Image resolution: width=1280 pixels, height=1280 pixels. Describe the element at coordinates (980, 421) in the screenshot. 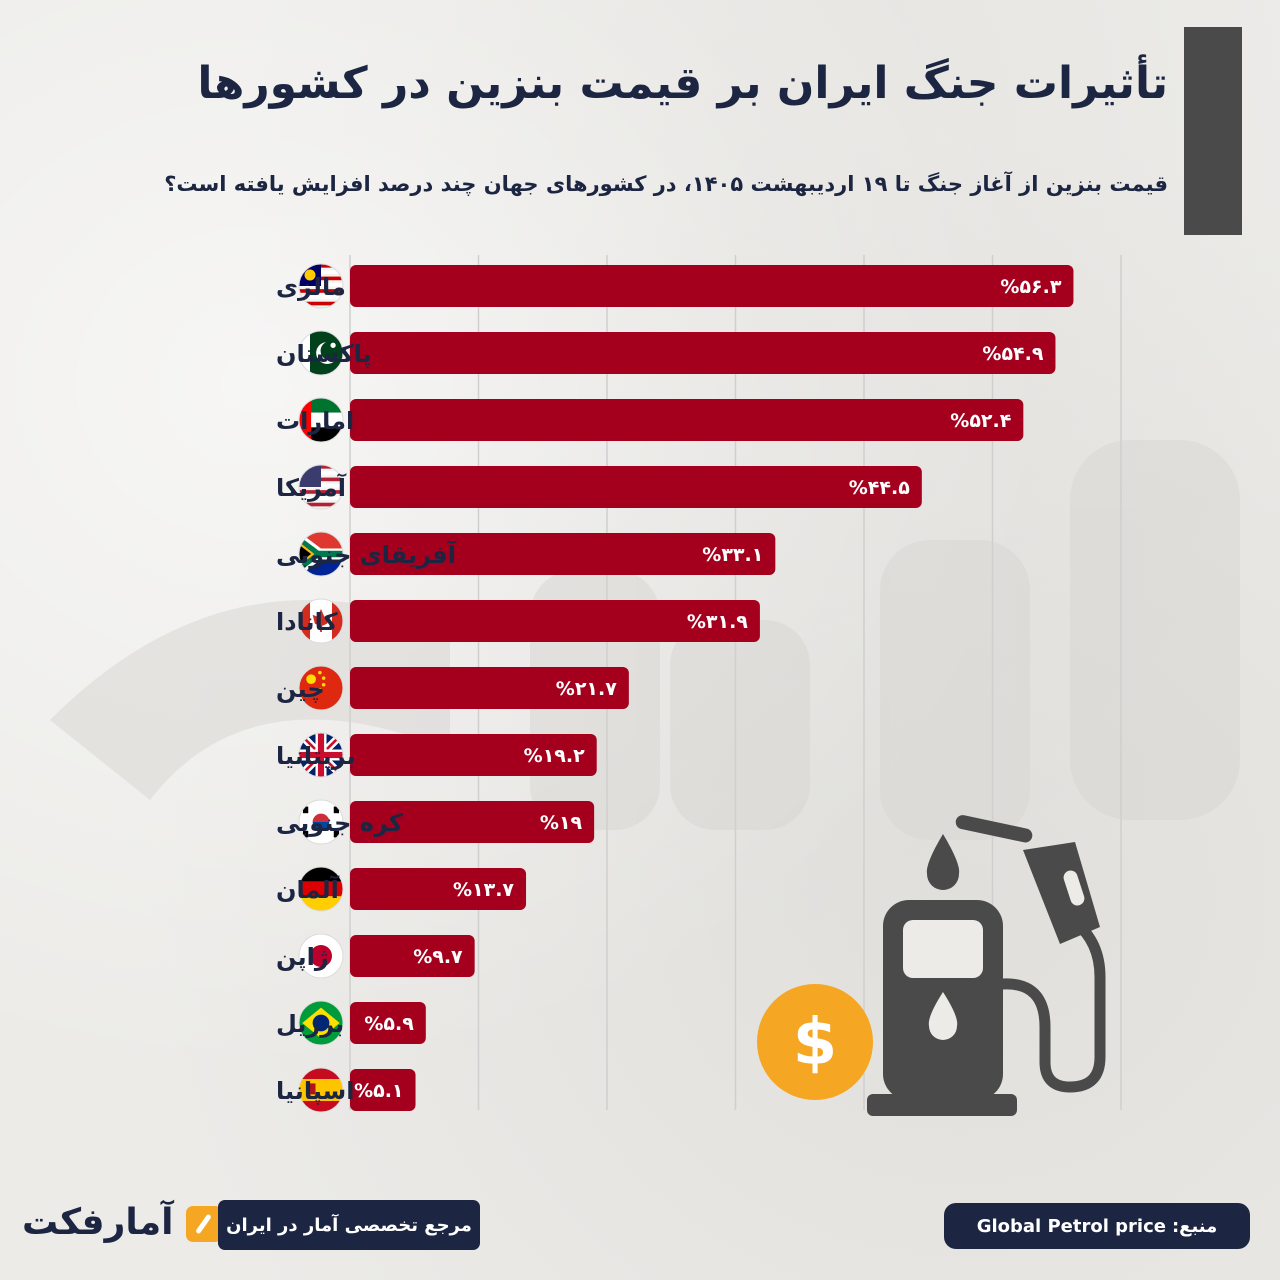

I see `bar-value-label: %۵۲.۴` at that location.